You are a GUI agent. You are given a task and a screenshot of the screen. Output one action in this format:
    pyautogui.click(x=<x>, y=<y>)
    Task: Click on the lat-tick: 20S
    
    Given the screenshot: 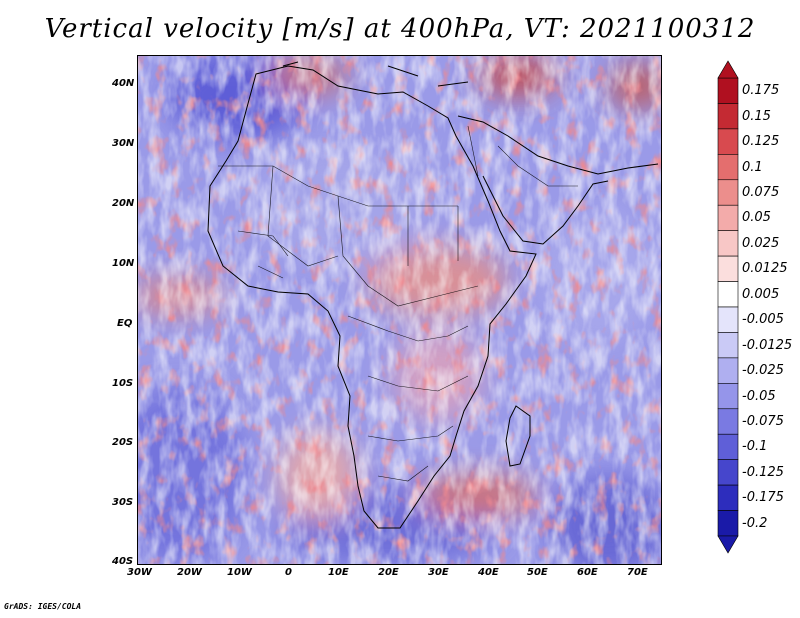 What is the action you would take?
    pyautogui.click(x=123, y=442)
    